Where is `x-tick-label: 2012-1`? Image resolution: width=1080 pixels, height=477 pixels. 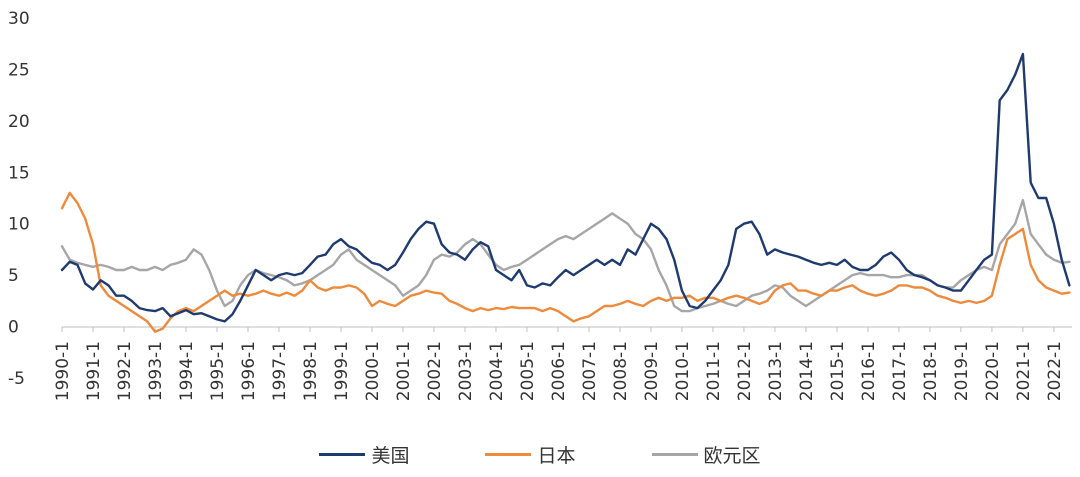 x-tick-label: 2012-1 is located at coordinates (745, 371).